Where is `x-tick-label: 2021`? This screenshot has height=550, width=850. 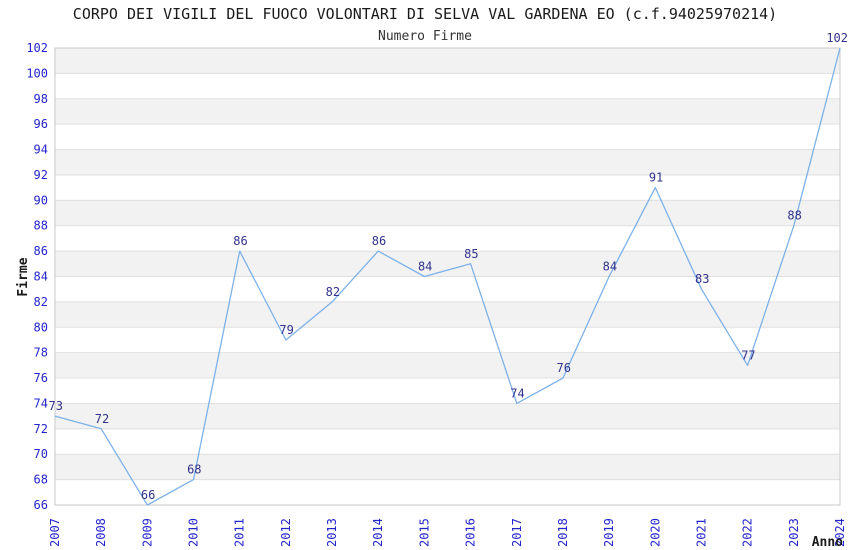 x-tick-label: 2021 is located at coordinates (701, 532).